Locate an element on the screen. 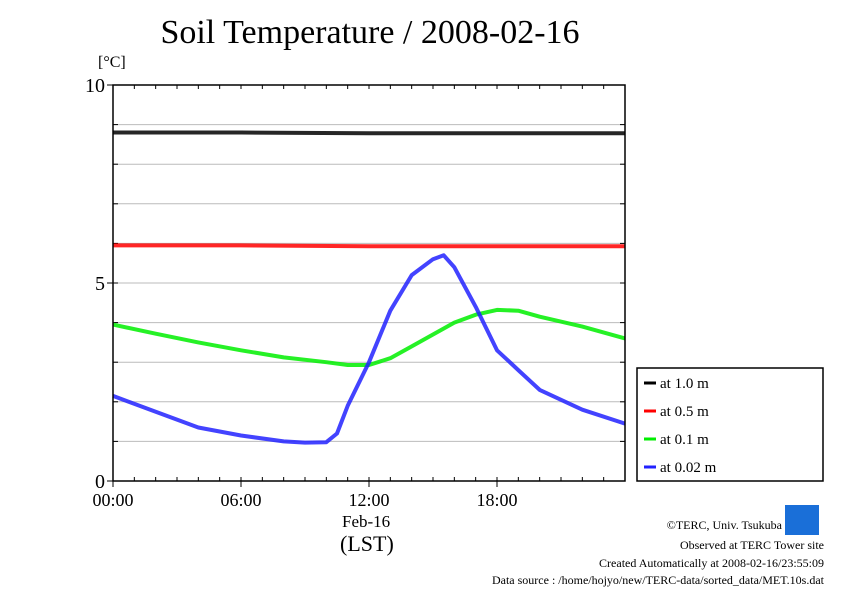 The image size is (842, 595). copyright: ©TERC, Univ. Tsukuba is located at coordinates (724, 525).